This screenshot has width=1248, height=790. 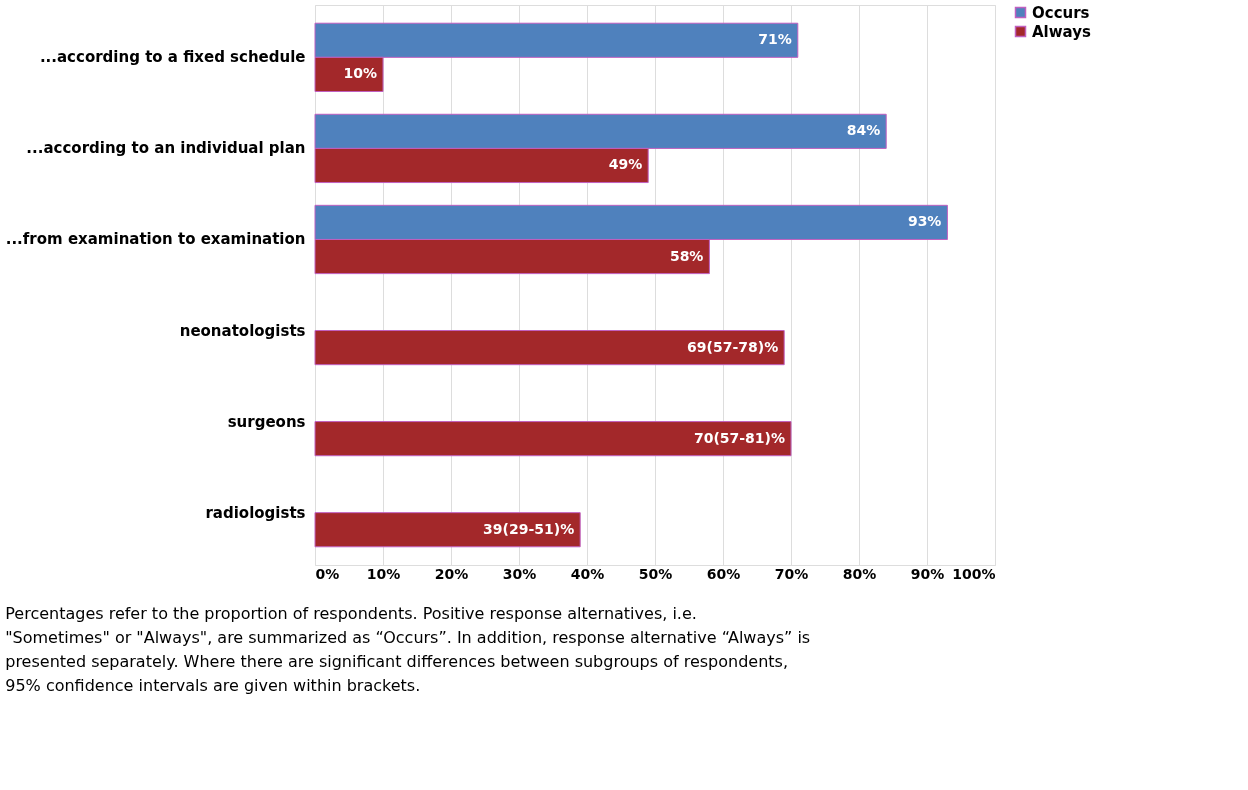 I want to click on x-tick-label: 50%, so click(x=655, y=573).